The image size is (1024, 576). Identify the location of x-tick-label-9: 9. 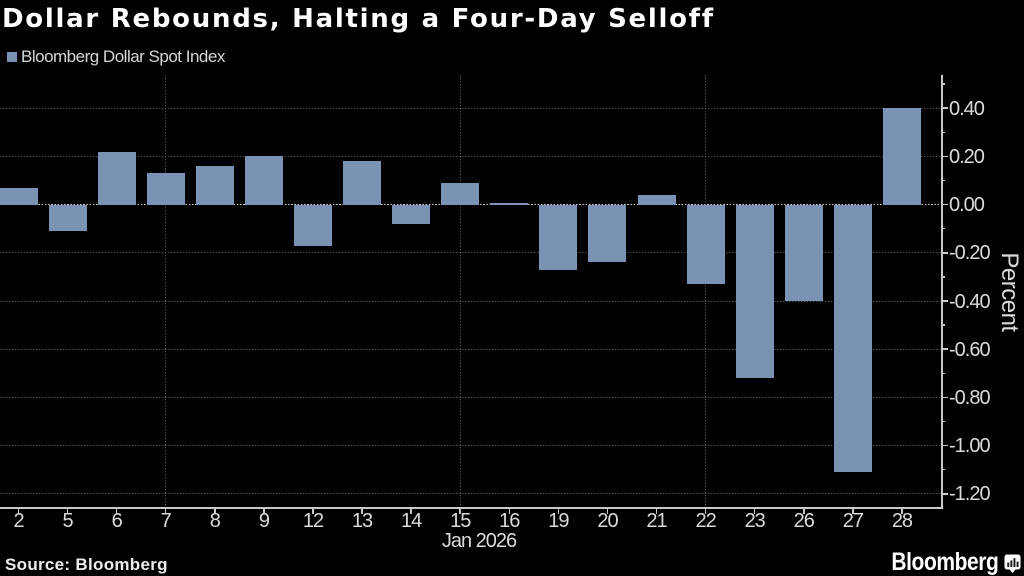
(264, 521).